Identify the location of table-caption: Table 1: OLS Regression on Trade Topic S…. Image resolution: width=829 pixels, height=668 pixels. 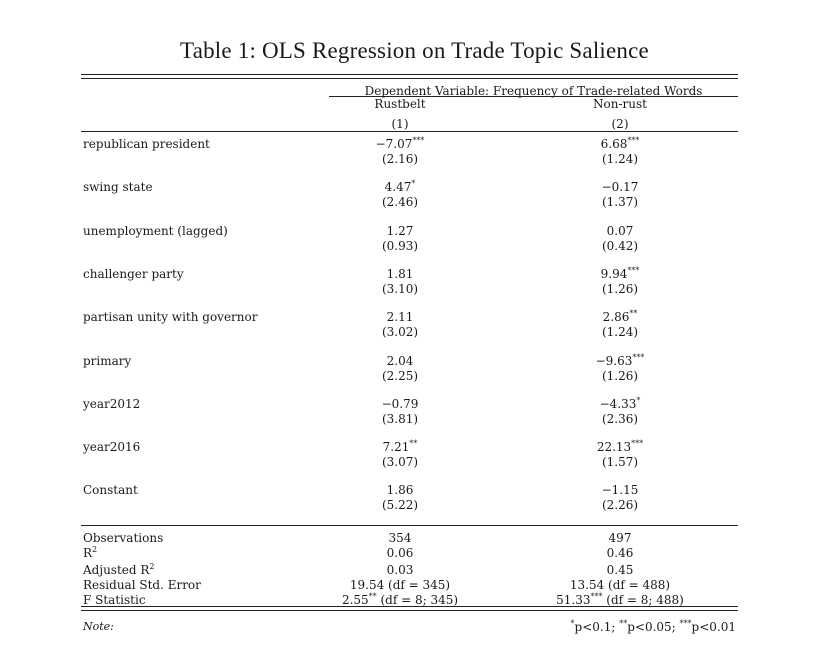
(414, 50).